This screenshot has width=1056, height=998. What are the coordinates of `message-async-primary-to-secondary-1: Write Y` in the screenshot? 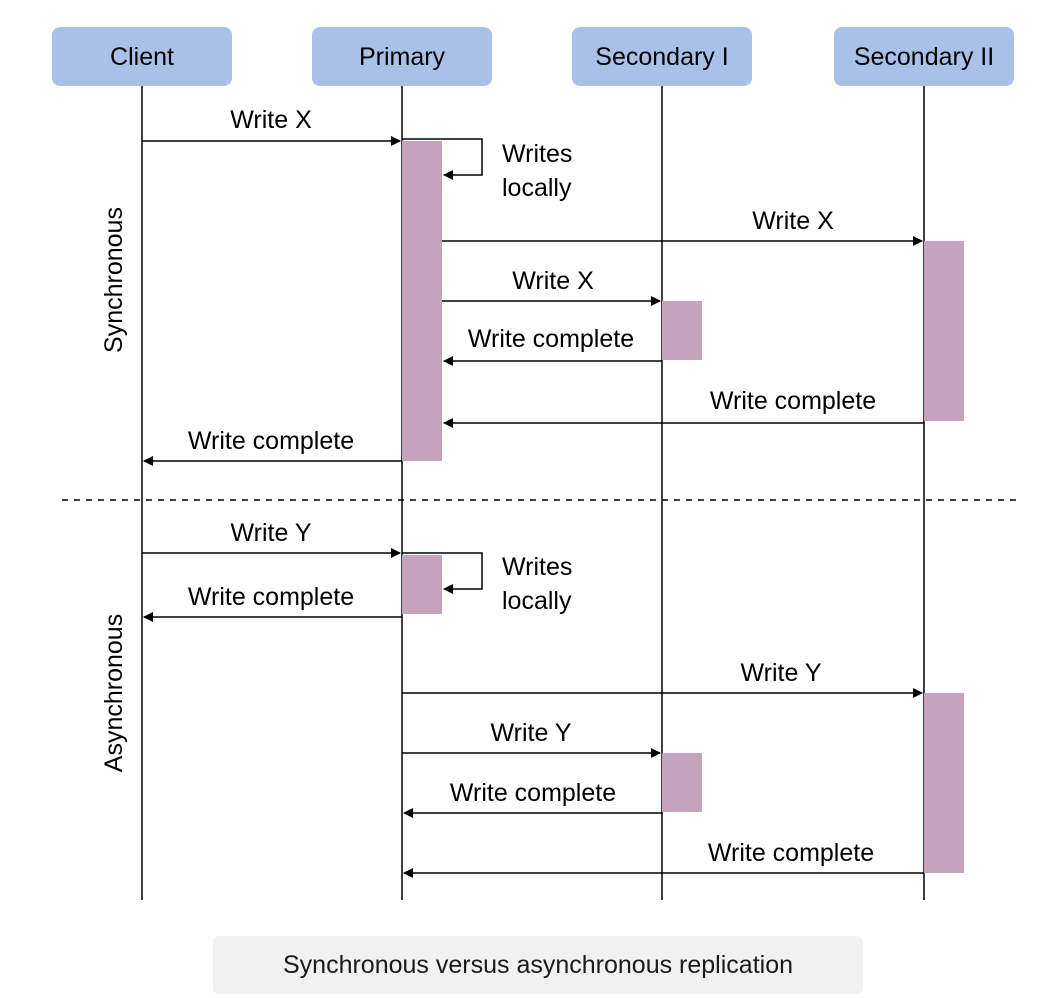 It's located at (531, 738).